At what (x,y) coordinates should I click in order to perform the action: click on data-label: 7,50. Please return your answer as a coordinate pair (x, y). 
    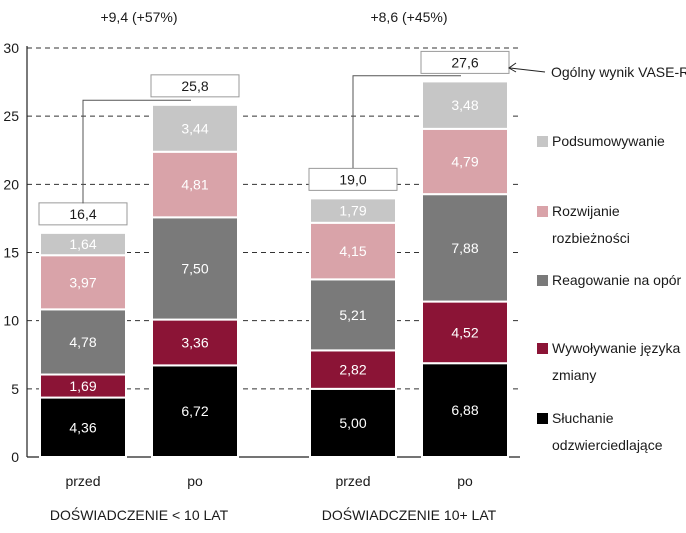
    Looking at the image, I should click on (194, 268).